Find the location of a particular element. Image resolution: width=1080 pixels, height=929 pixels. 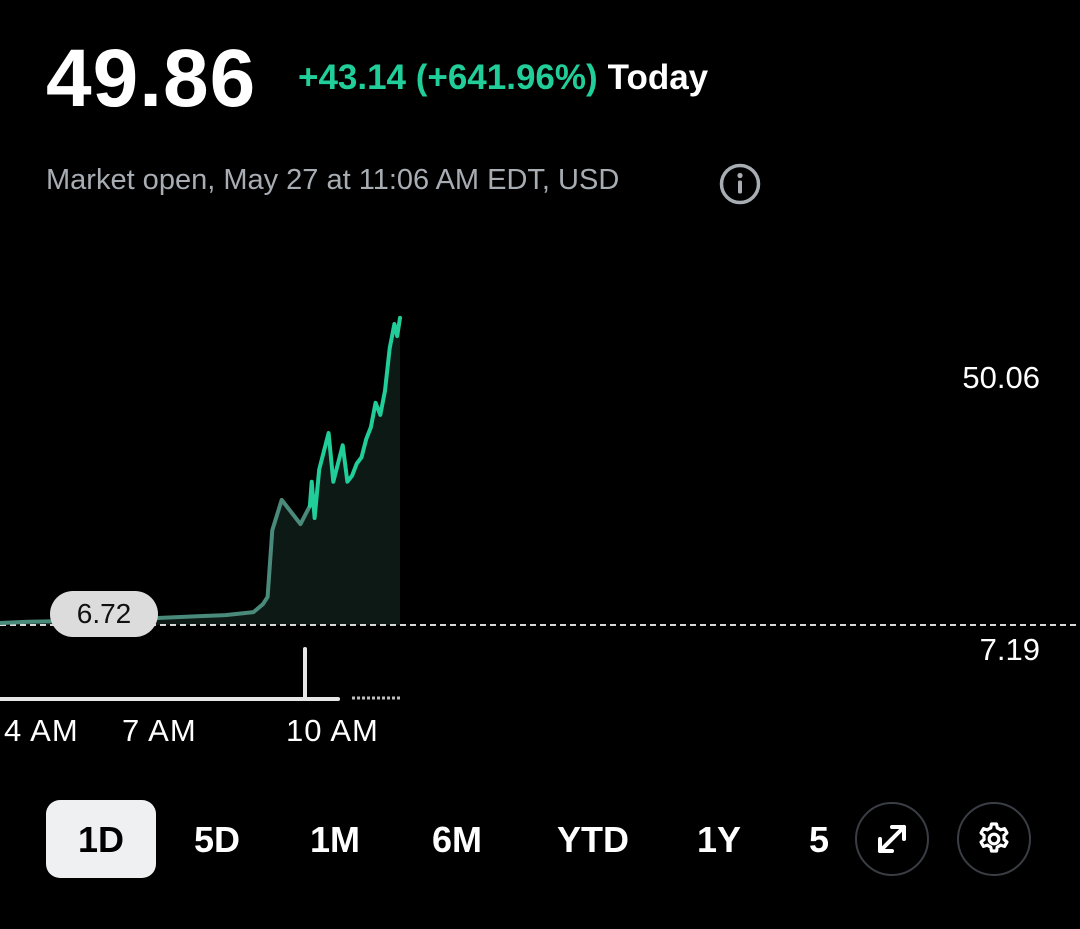

previous-close-label: 6.72 is located at coordinates (104, 613).